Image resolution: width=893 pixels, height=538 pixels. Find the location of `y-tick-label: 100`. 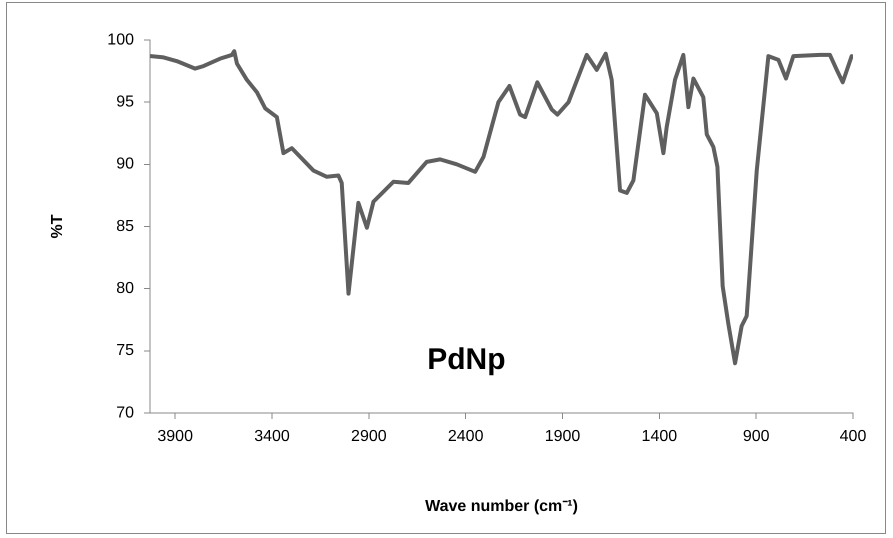

y-tick-label: 100 is located at coordinates (120, 39).